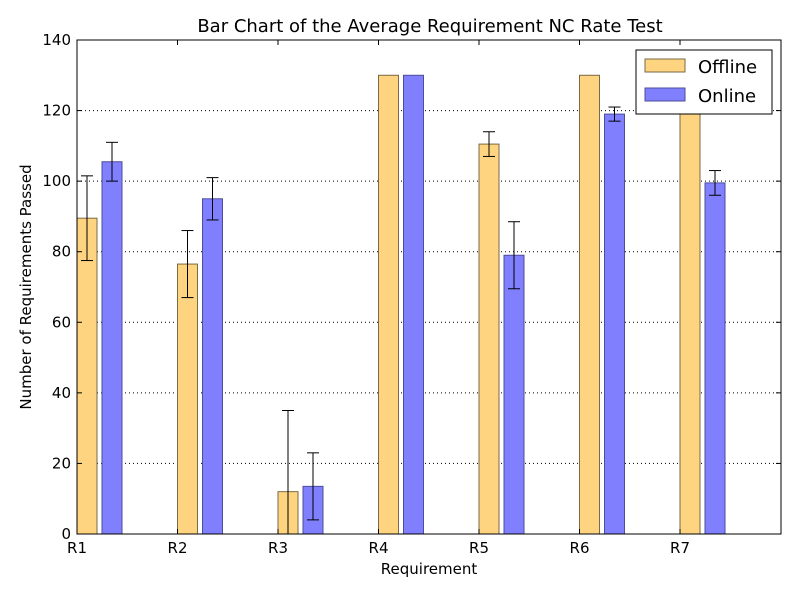 The width and height of the screenshot is (800, 600). What do you see at coordinates (727, 96) in the screenshot?
I see `legend-label-online: Online` at bounding box center [727, 96].